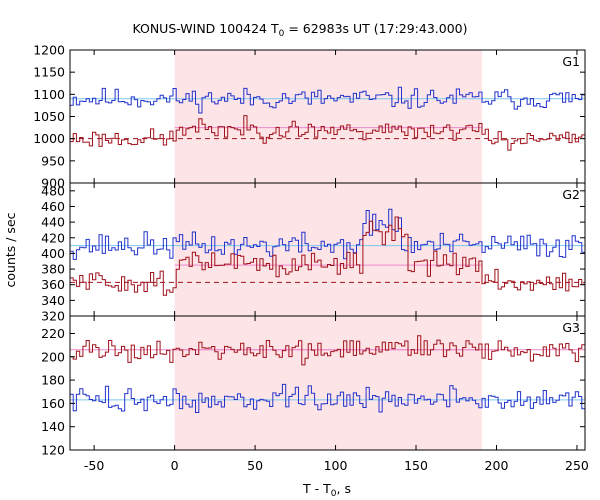 The width and height of the screenshot is (600, 500). What do you see at coordinates (327, 100) in the screenshot?
I see `series-blue-g1` at bounding box center [327, 100].